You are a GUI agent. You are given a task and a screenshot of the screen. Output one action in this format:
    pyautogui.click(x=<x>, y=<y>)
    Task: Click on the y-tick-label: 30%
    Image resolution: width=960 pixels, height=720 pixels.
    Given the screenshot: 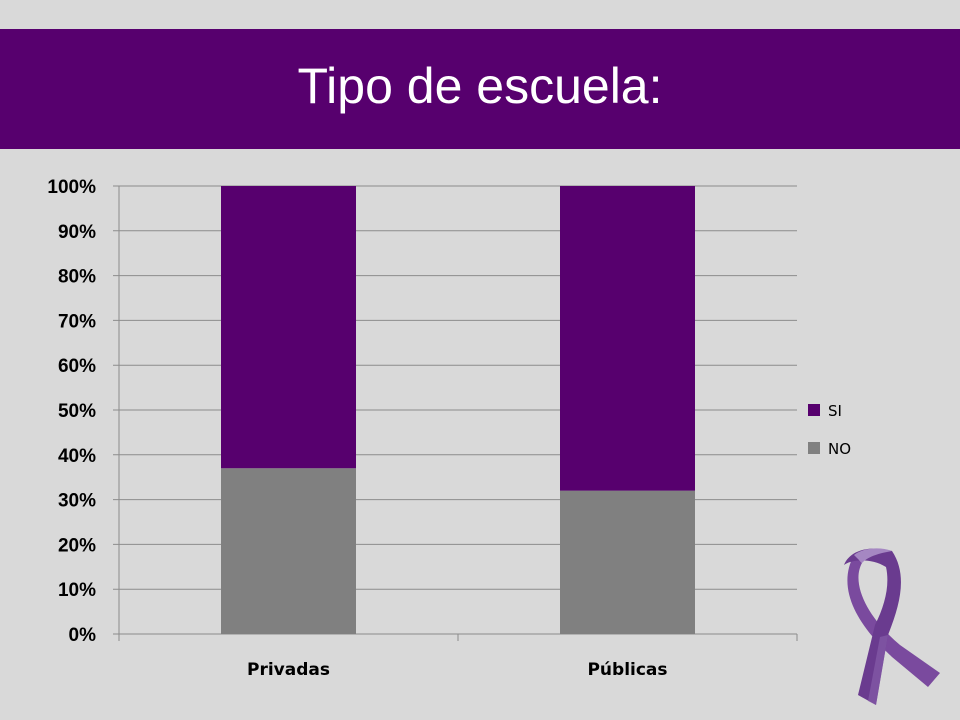 What is the action you would take?
    pyautogui.click(x=77, y=501)
    